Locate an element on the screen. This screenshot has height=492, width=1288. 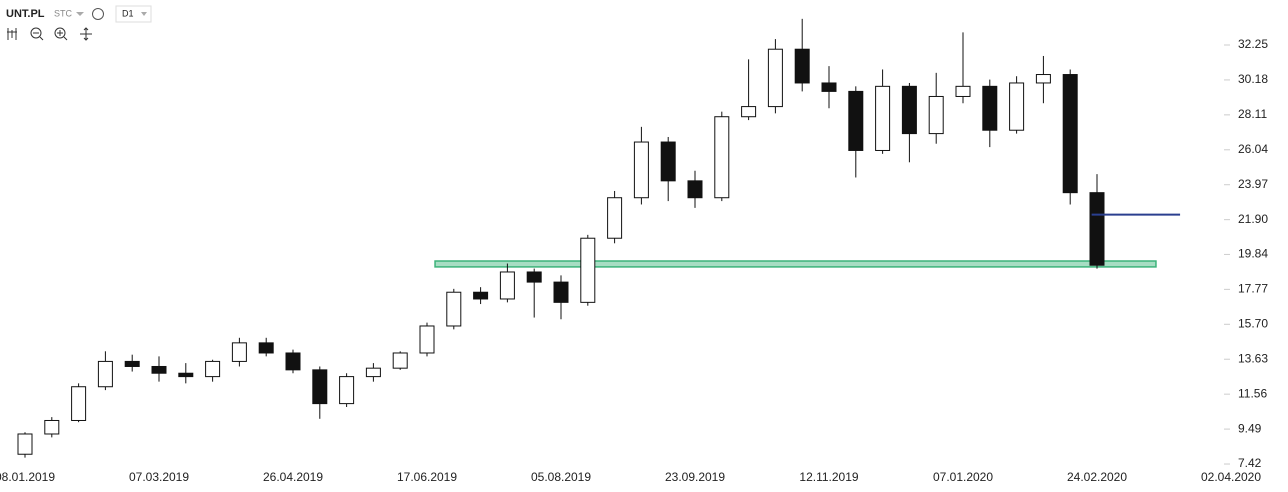
y-tick-label: 19.84 is located at coordinates (1253, 254).